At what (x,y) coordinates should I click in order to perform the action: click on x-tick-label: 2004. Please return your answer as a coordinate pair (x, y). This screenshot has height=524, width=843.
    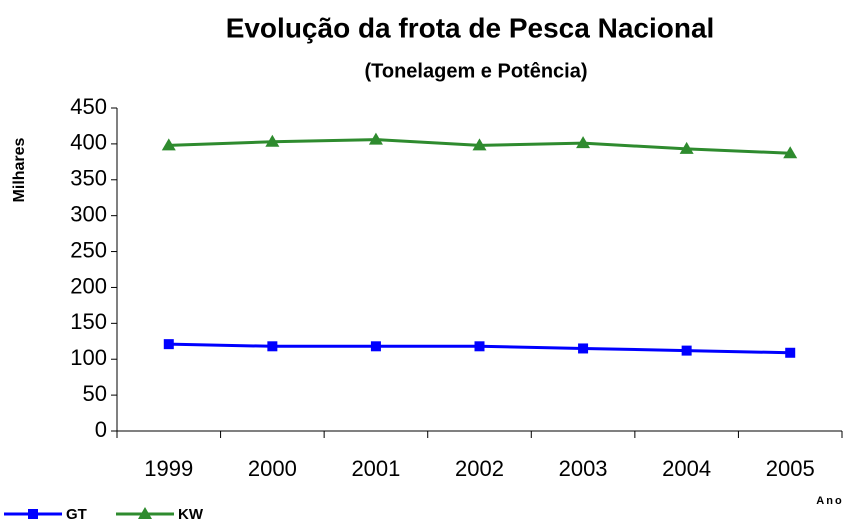
    Looking at the image, I should click on (686, 468).